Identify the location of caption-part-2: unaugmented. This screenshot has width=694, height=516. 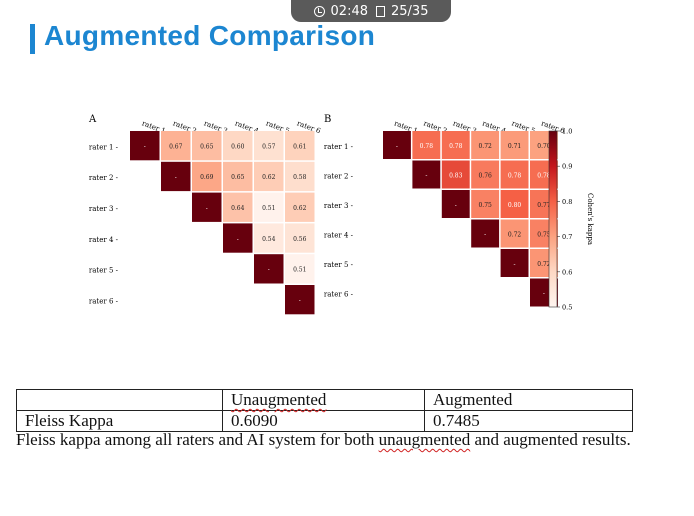
(424, 439).